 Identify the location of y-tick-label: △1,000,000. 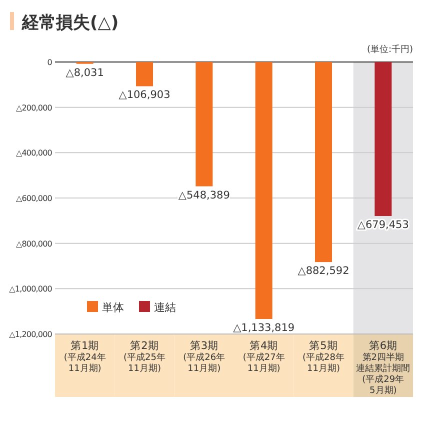
(30, 289).